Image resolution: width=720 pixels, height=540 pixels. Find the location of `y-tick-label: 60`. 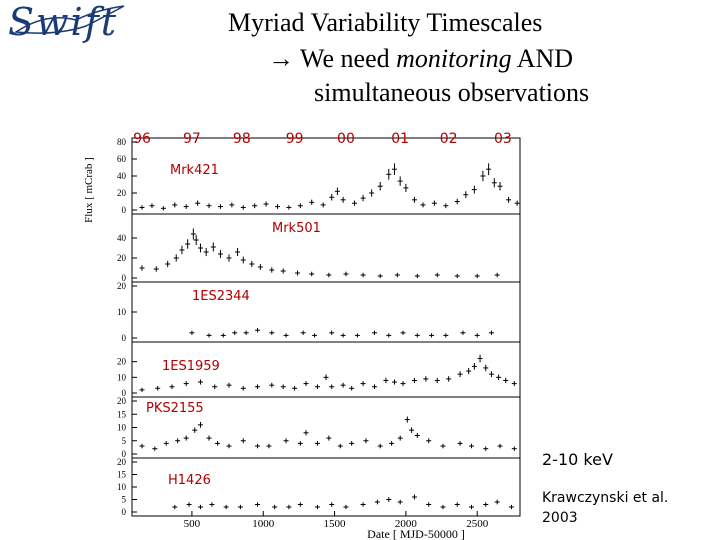

y-tick-label: 60 is located at coordinates (122, 159).